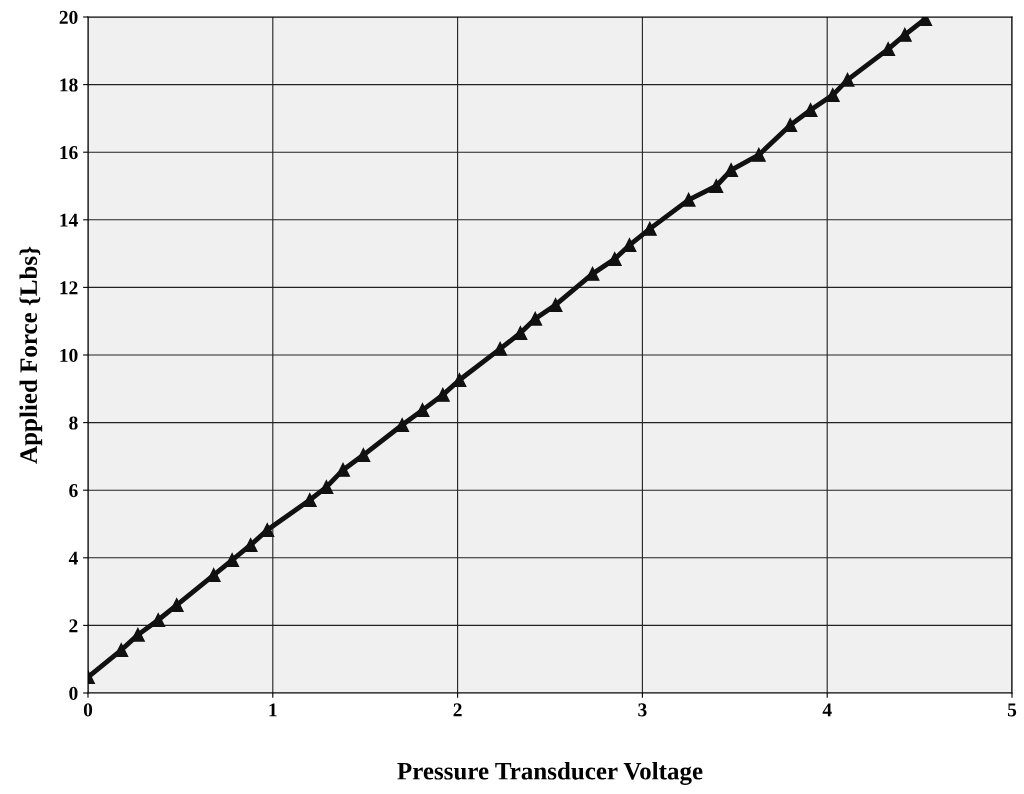 Image resolution: width=1024 pixels, height=794 pixels. What do you see at coordinates (69, 355) in the screenshot?
I see `y-tick-label: 10` at bounding box center [69, 355].